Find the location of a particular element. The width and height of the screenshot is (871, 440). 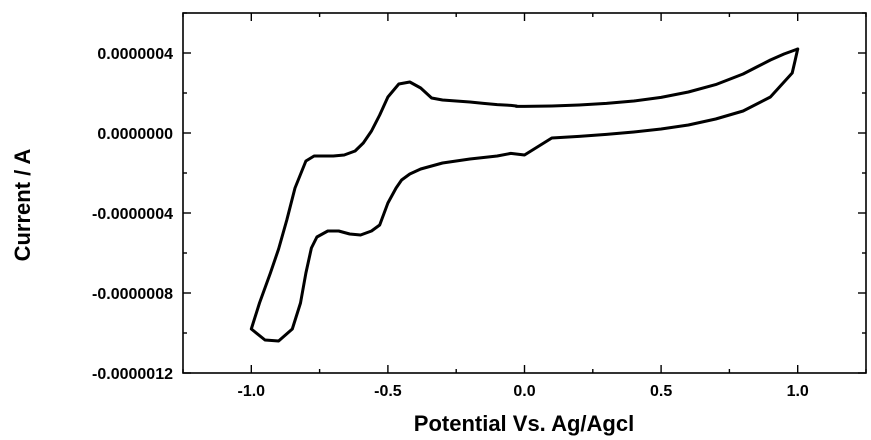

cv-curve-segment is located at coordinates (657, 77).